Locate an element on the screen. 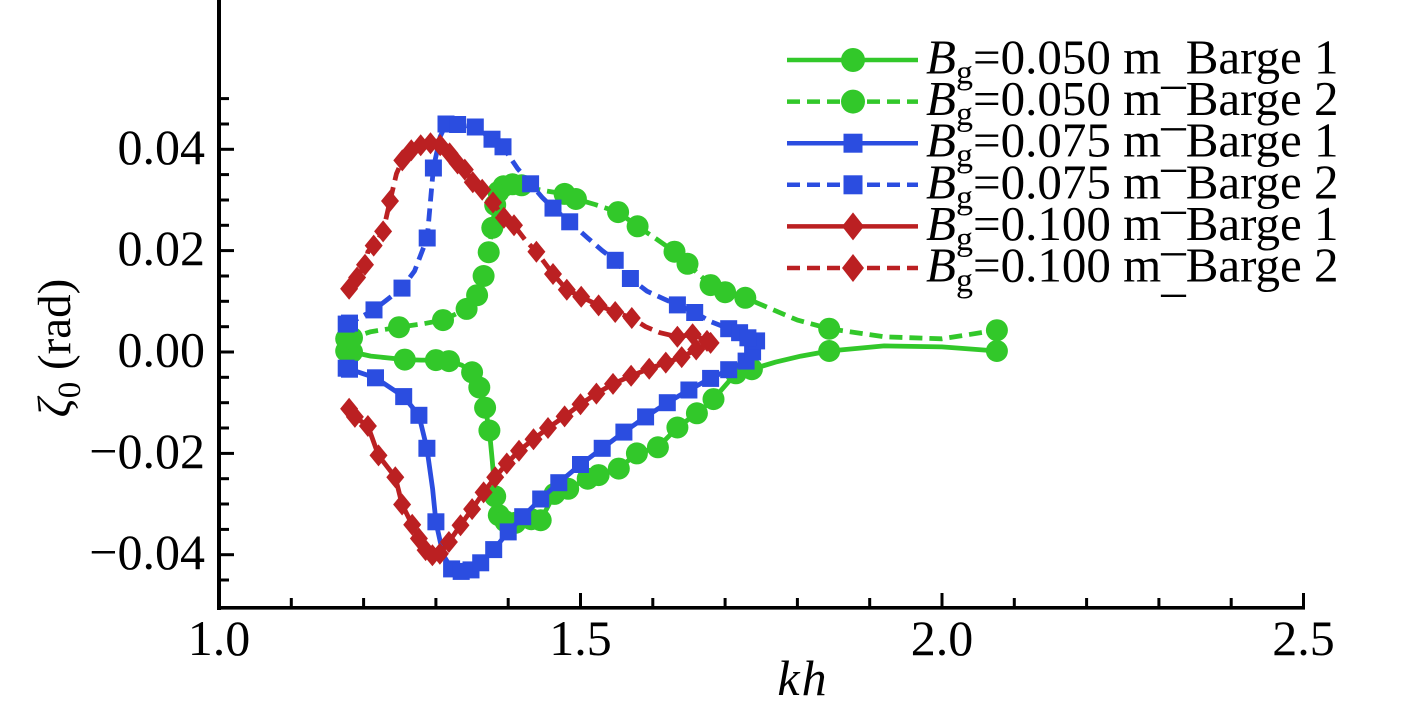 This screenshot has height=712, width=1419. svg-text: −0.02 is located at coordinates (147, 451).